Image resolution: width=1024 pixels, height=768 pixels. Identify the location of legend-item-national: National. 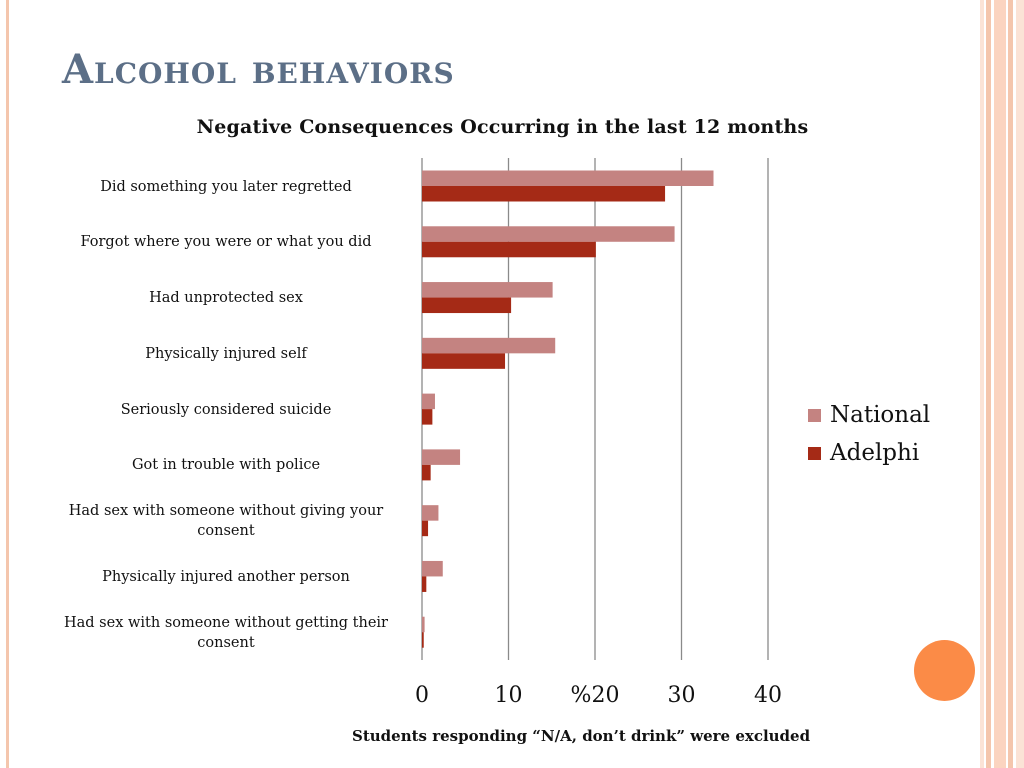
(869, 415).